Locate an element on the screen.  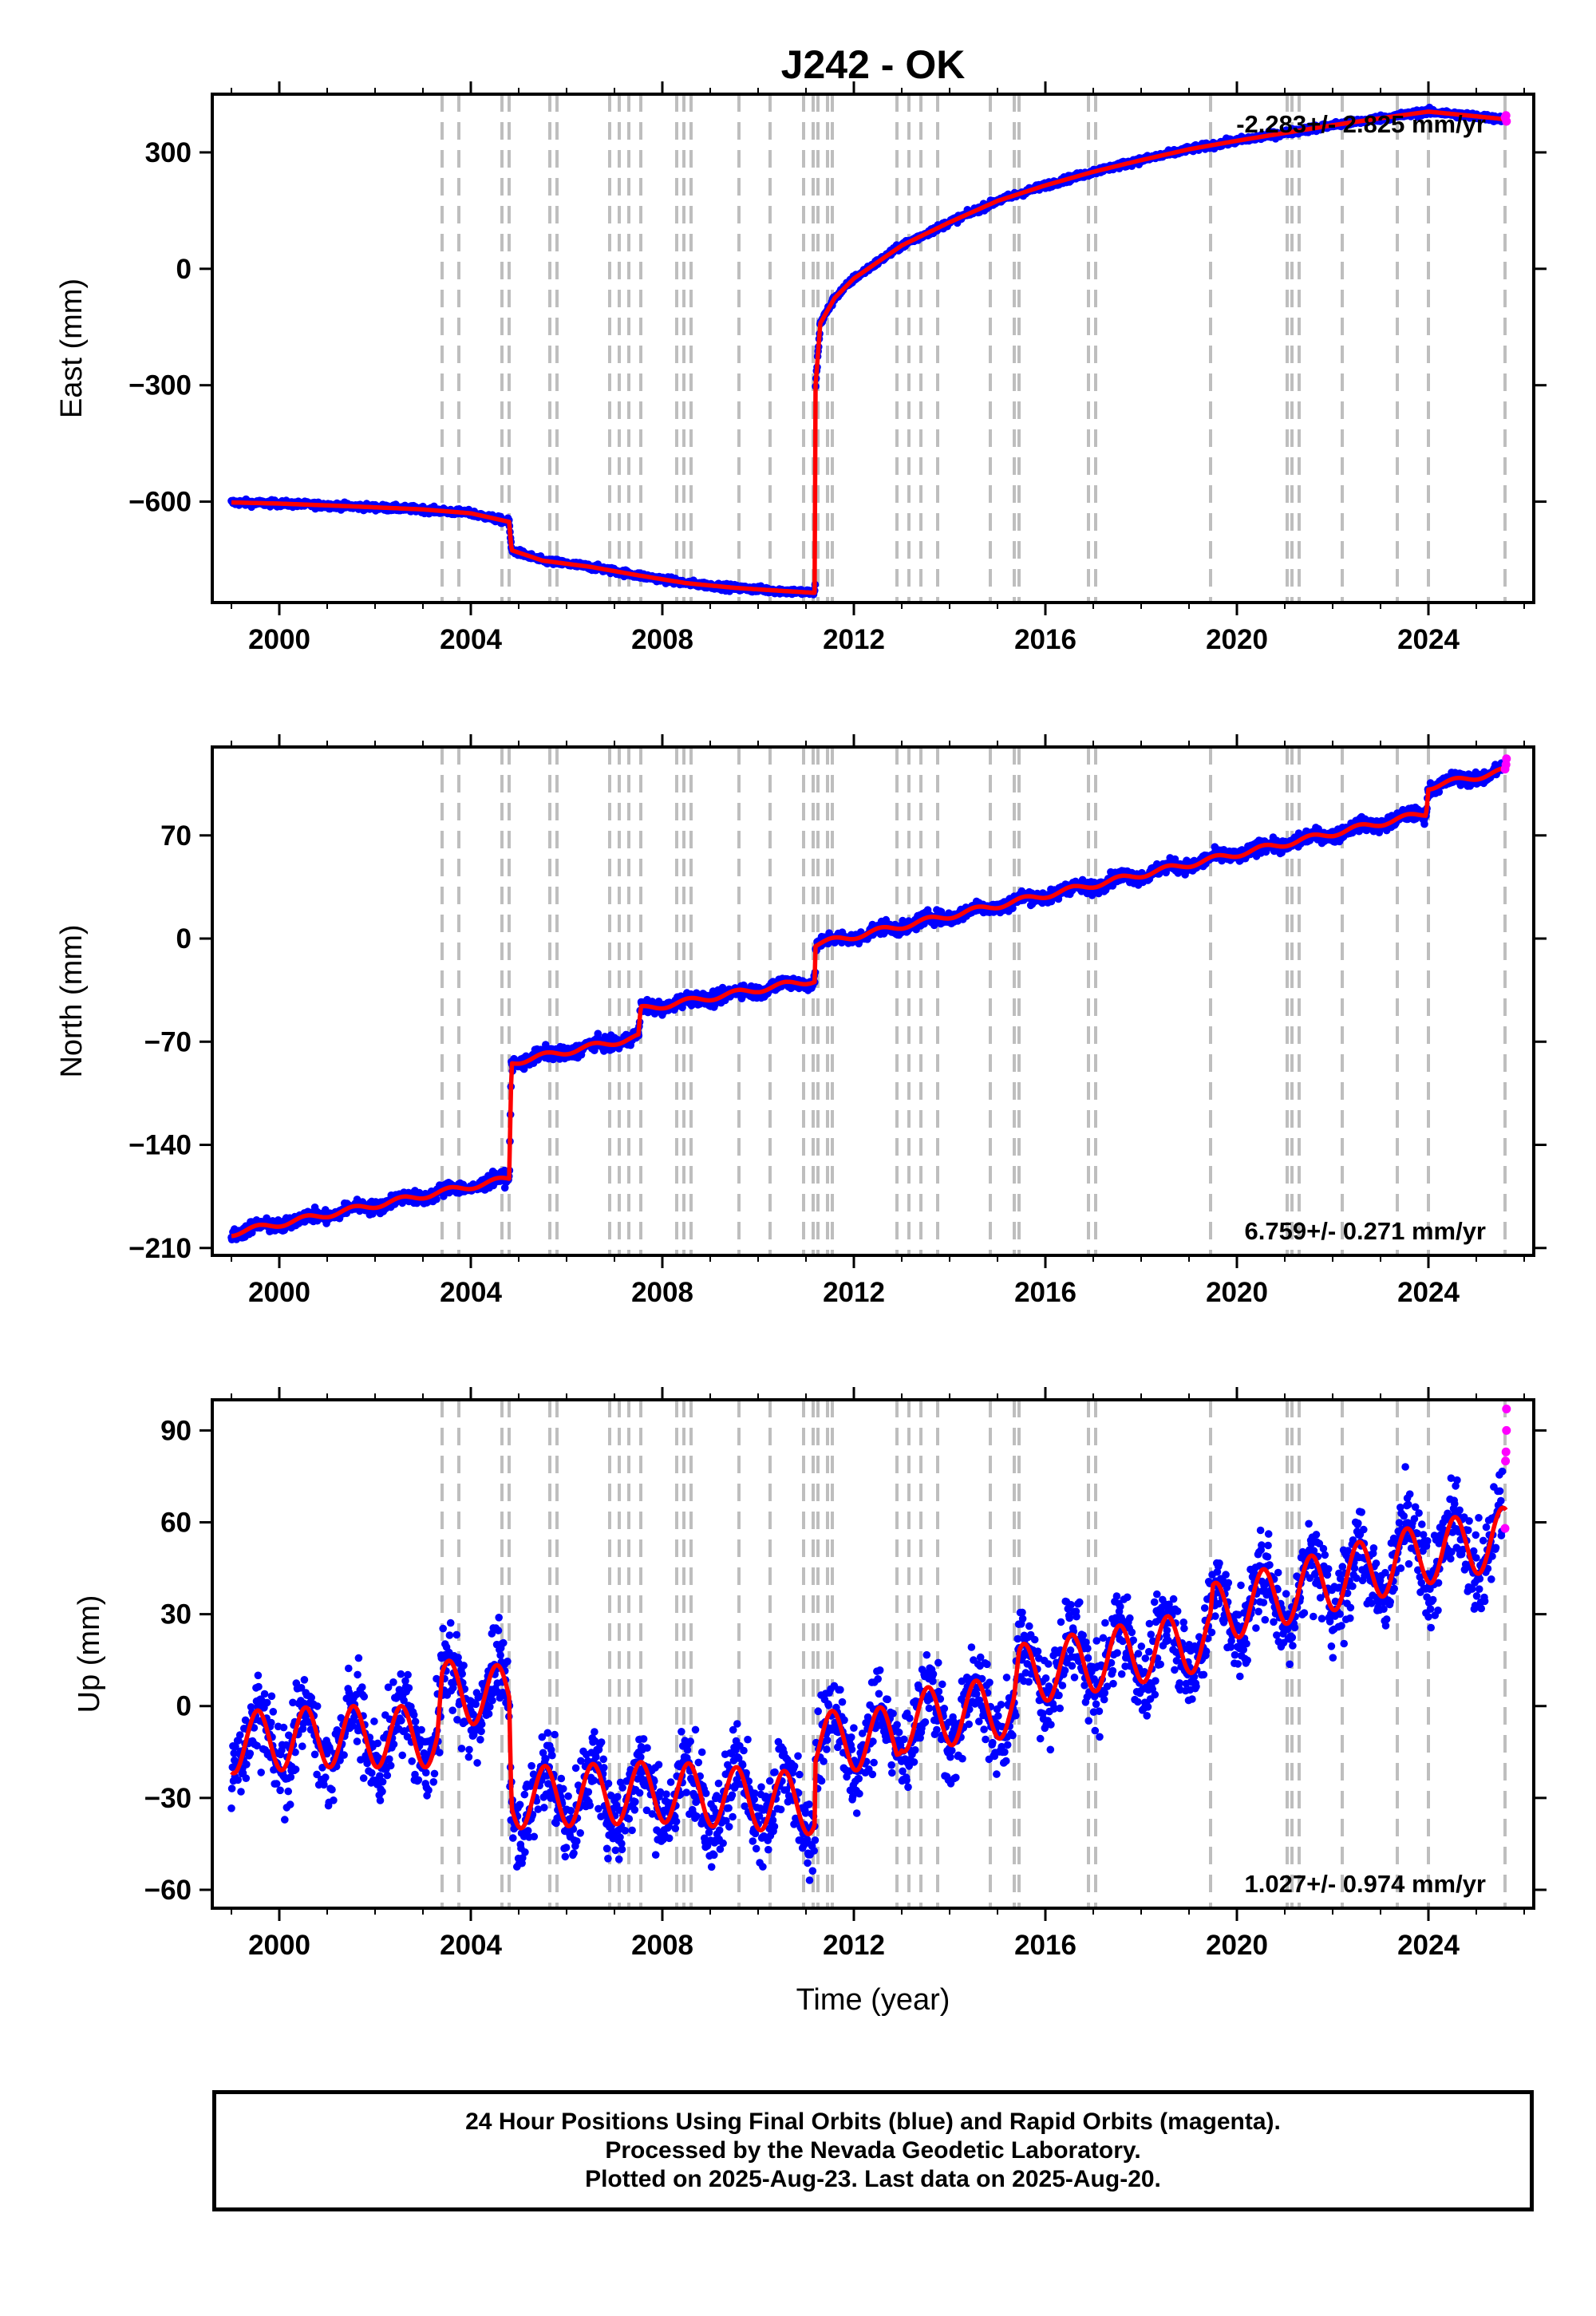
x-tick-label: 2008 is located at coordinates (662, 639).